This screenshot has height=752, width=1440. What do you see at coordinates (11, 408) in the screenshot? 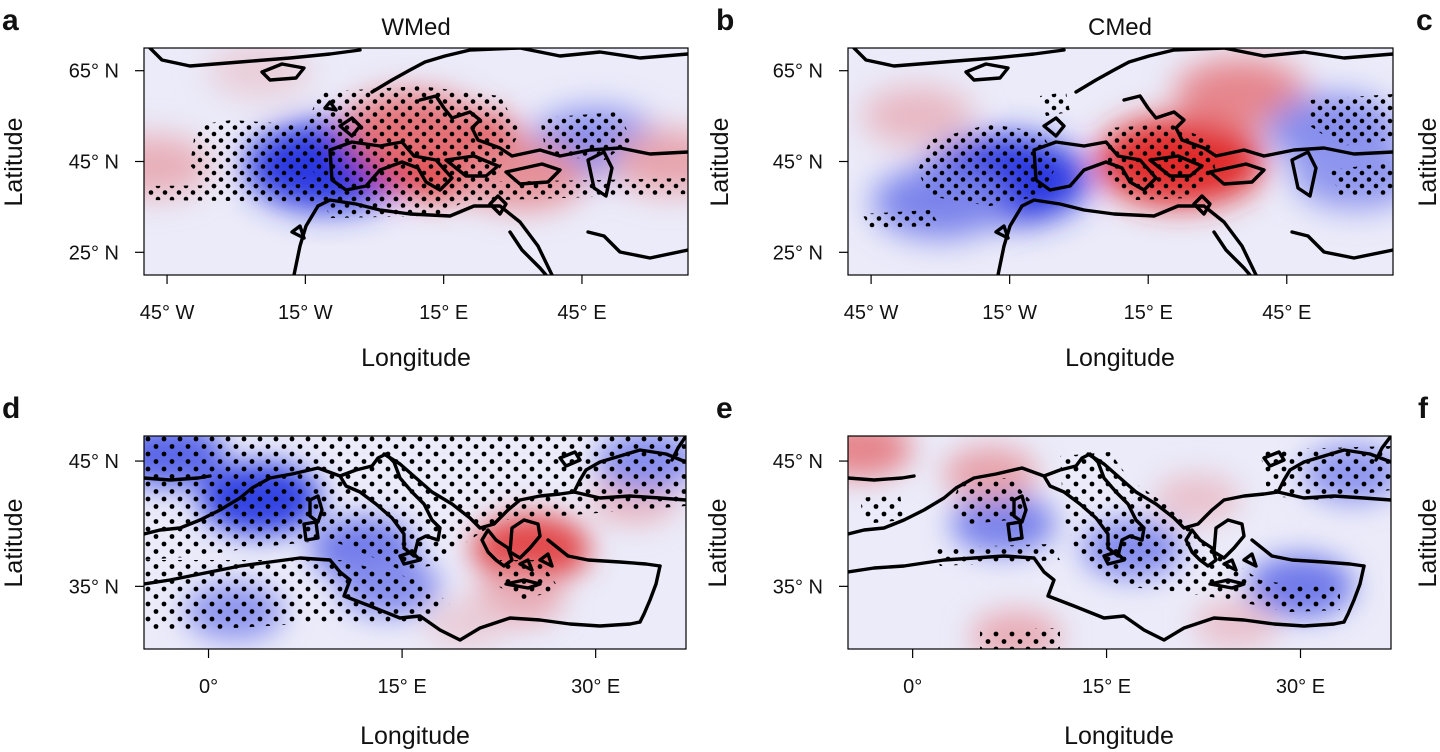
I see `panel-label: d` at bounding box center [11, 408].